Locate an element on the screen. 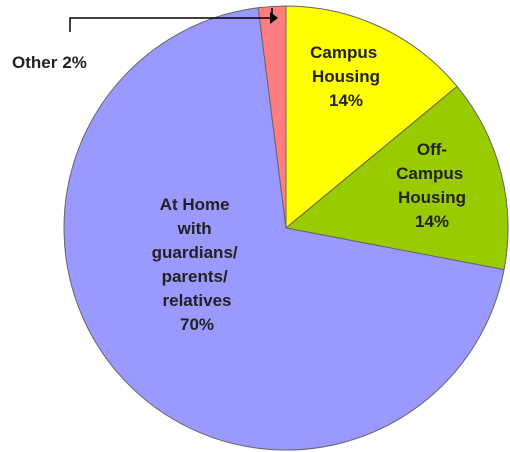 Image resolution: width=510 pixels, height=452 pixels. slice-value-label: 70% is located at coordinates (197, 324).